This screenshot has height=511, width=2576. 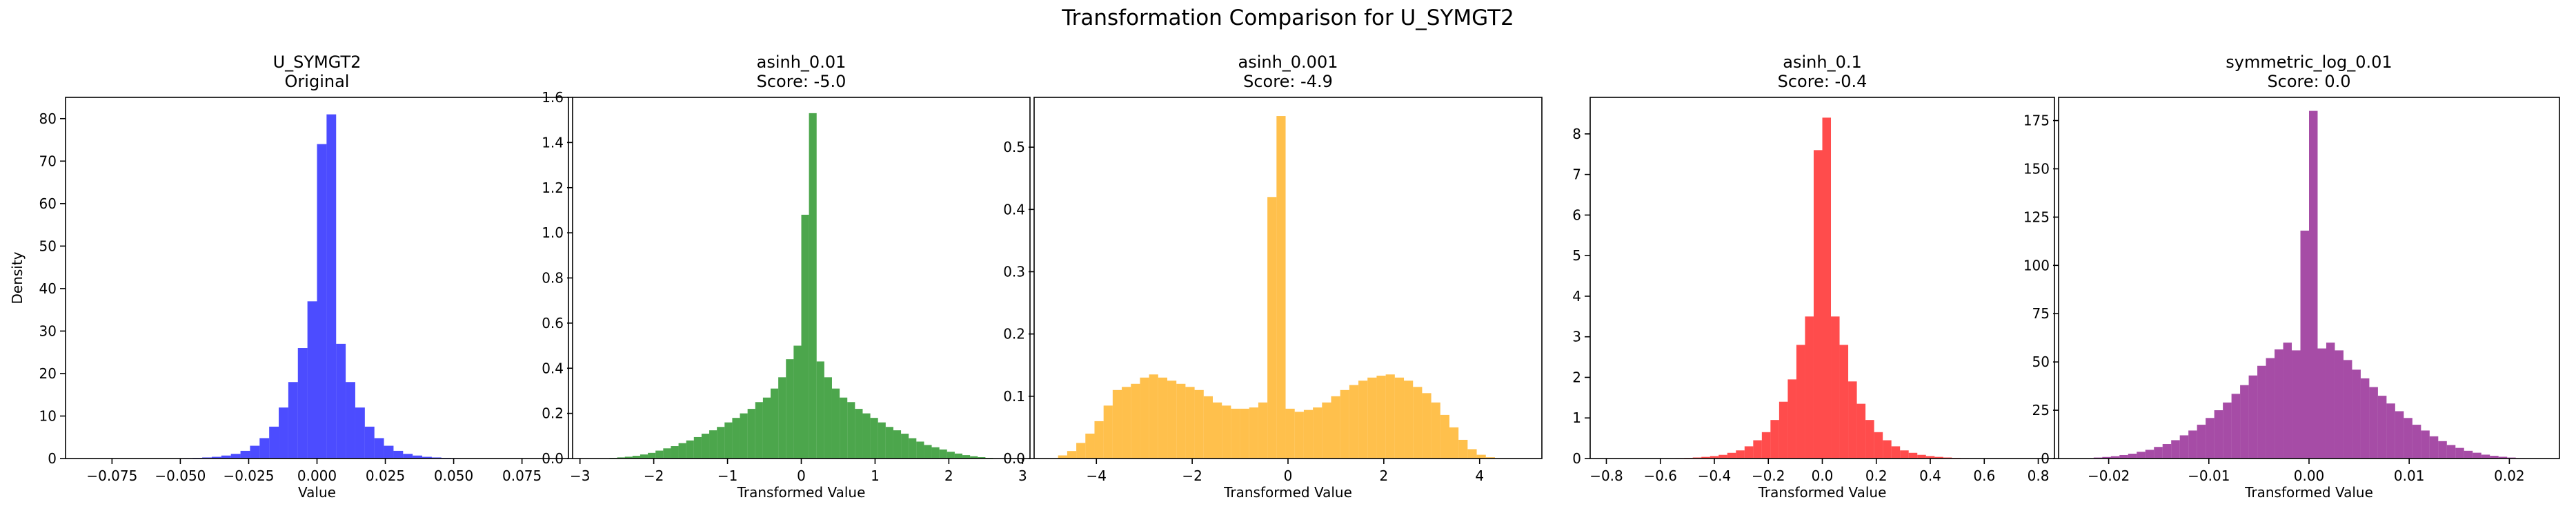 What do you see at coordinates (1576, 417) in the screenshot?
I see `y-tick-label: 1` at bounding box center [1576, 417].